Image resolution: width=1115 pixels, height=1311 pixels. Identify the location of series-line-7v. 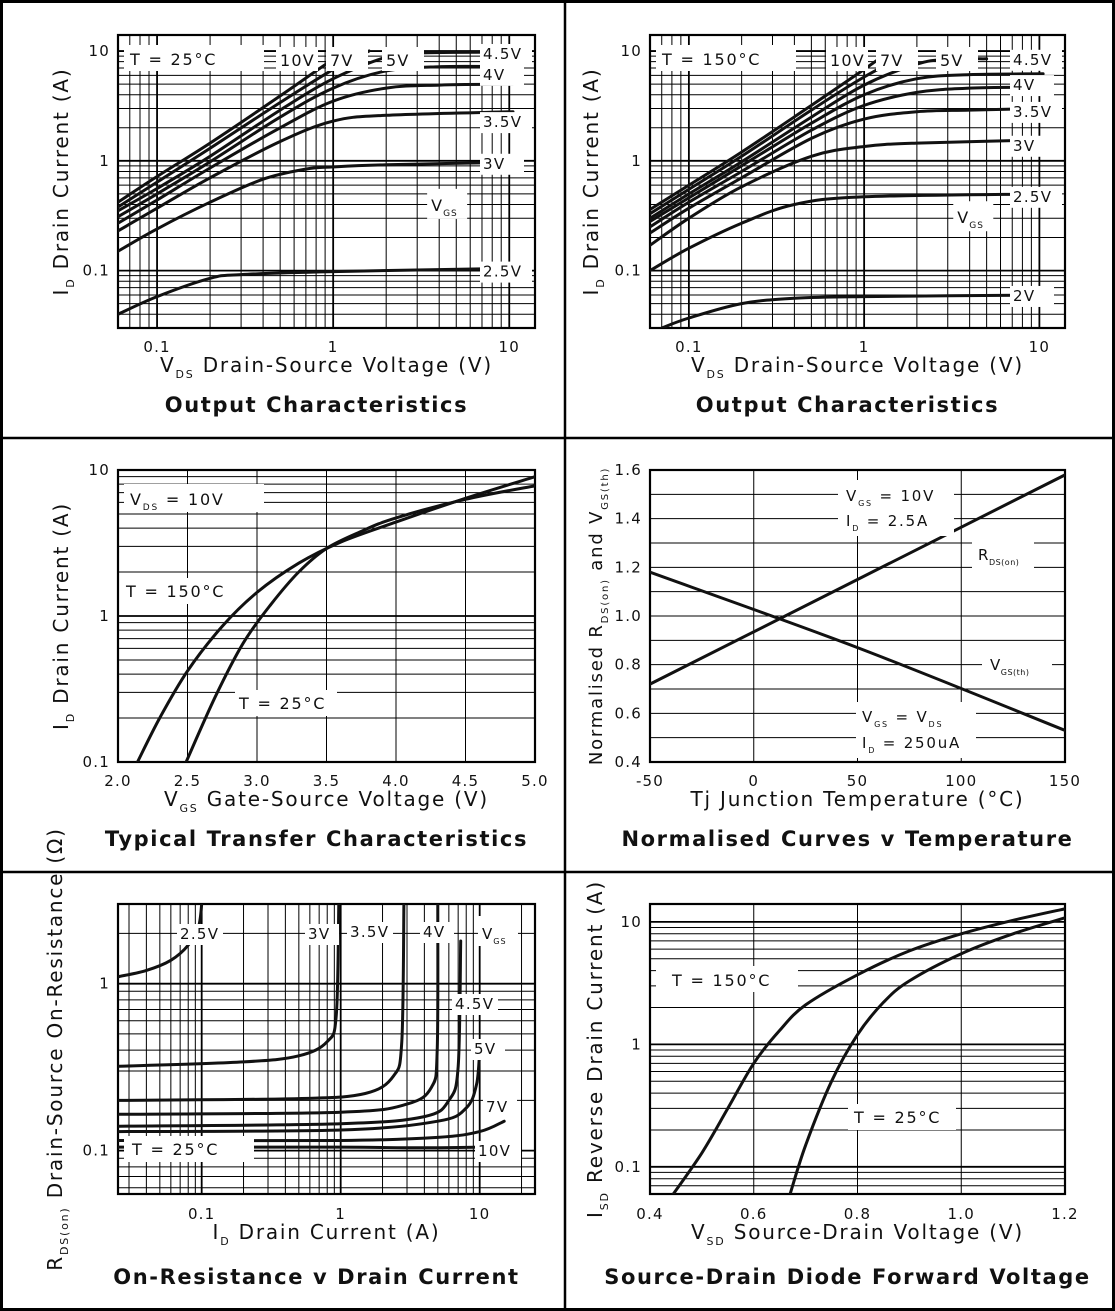
(782, 132).